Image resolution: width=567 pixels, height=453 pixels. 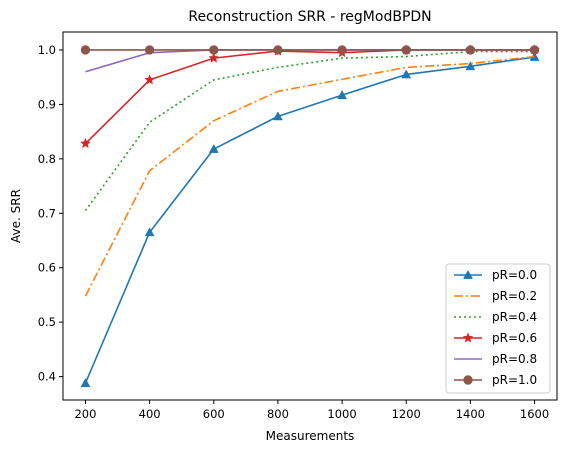 What do you see at coordinates (47, 104) in the screenshot?
I see `y-tick-label: 0.9` at bounding box center [47, 104].